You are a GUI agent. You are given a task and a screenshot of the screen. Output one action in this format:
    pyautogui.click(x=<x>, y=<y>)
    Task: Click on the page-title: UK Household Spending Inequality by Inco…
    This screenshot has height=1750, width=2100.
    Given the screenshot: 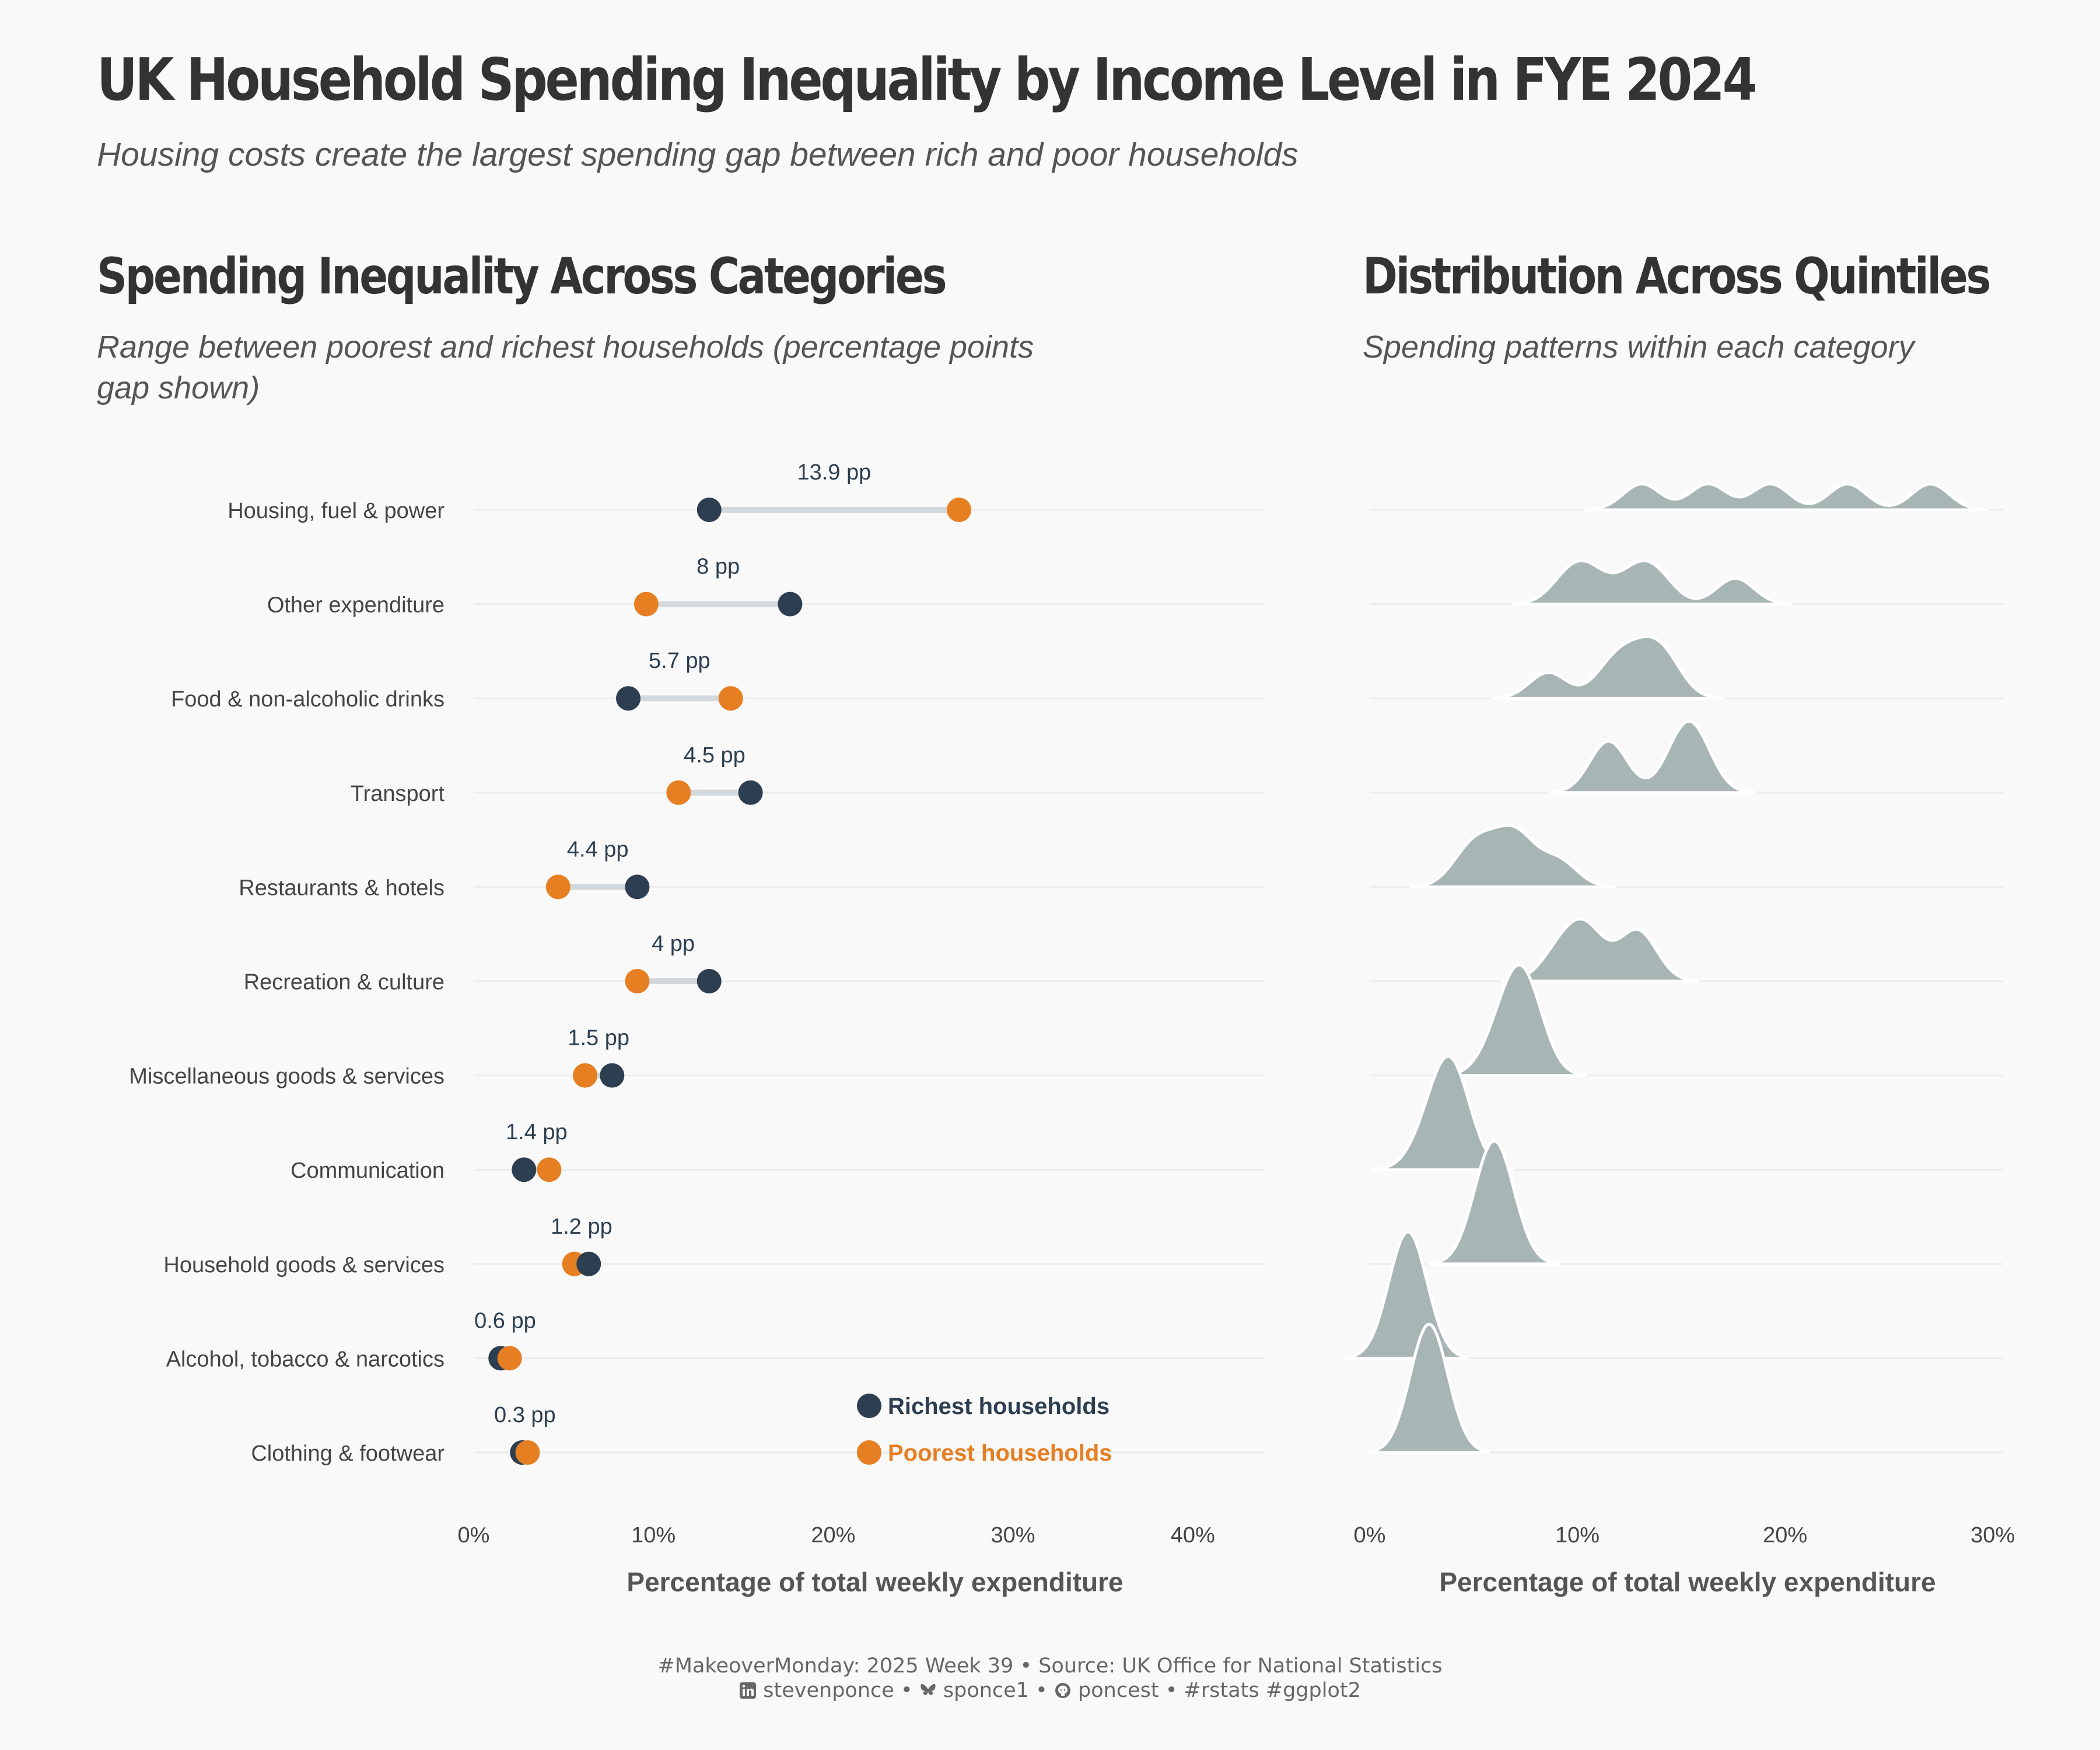 What is the action you would take?
    pyautogui.click(x=927, y=80)
    